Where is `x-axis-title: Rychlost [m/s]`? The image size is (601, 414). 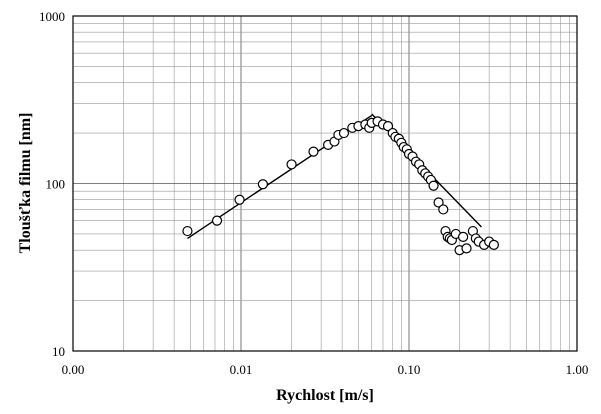 x-axis-title: Rychlost [m/s] is located at coordinates (325, 395).